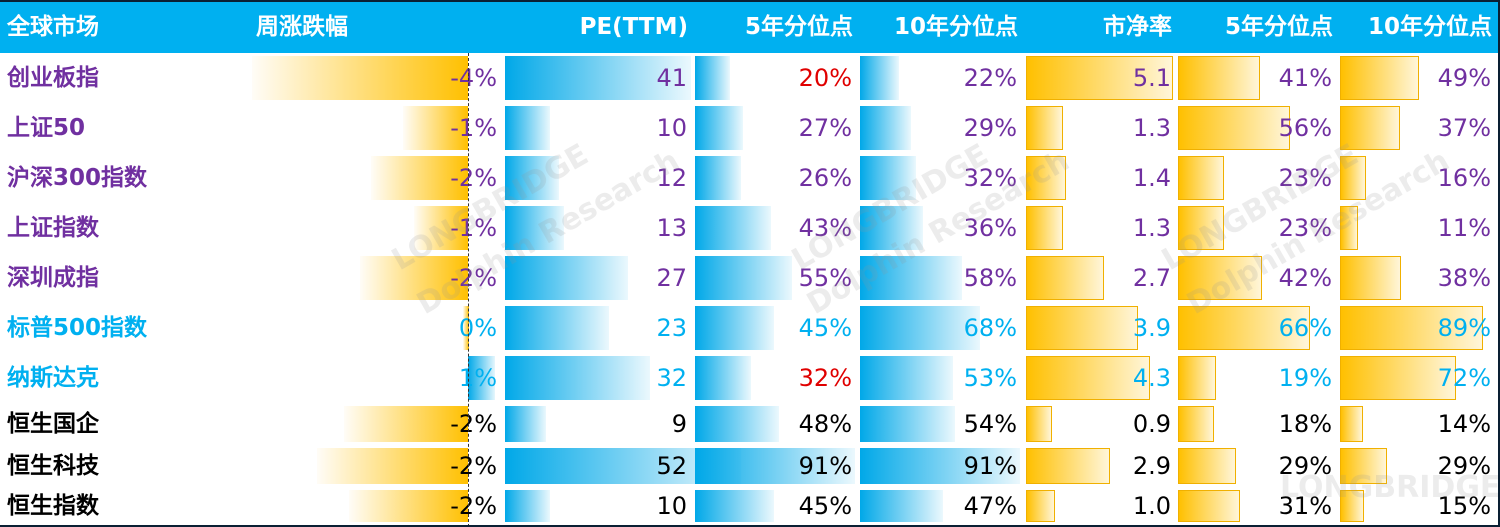 This screenshot has width=1500, height=527. Describe the element at coordinates (825, 228) in the screenshot. I see `pe-5y-value: 43%` at that location.